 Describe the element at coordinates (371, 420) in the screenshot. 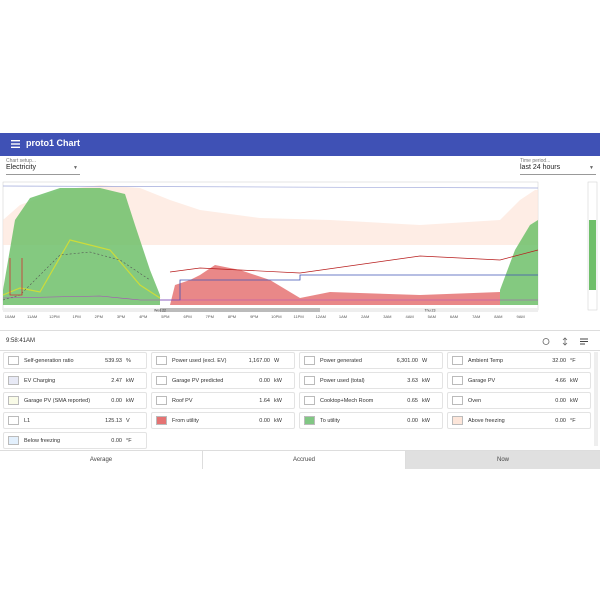

I see `value-cell: To utility 0.00 kW` at that location.